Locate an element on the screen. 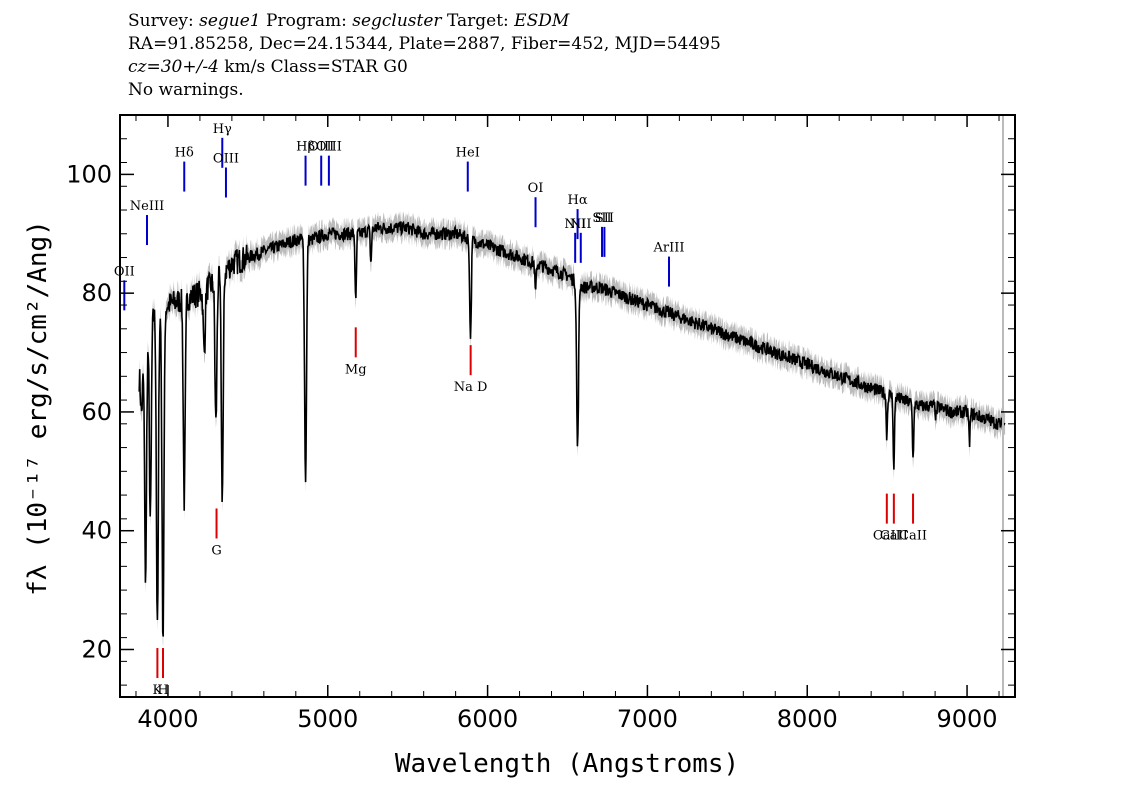 The height and width of the screenshot is (810, 1134). emission-line-label: HeI is located at coordinates (468, 153).